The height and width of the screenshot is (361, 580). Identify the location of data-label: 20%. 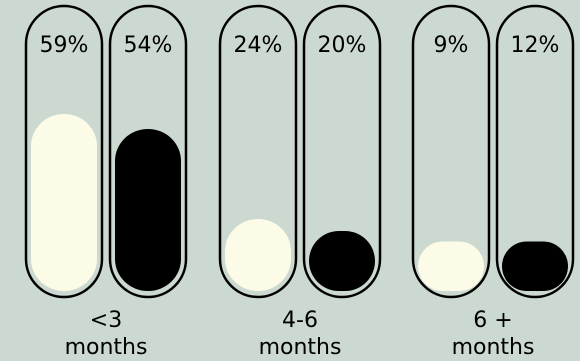
(342, 45).